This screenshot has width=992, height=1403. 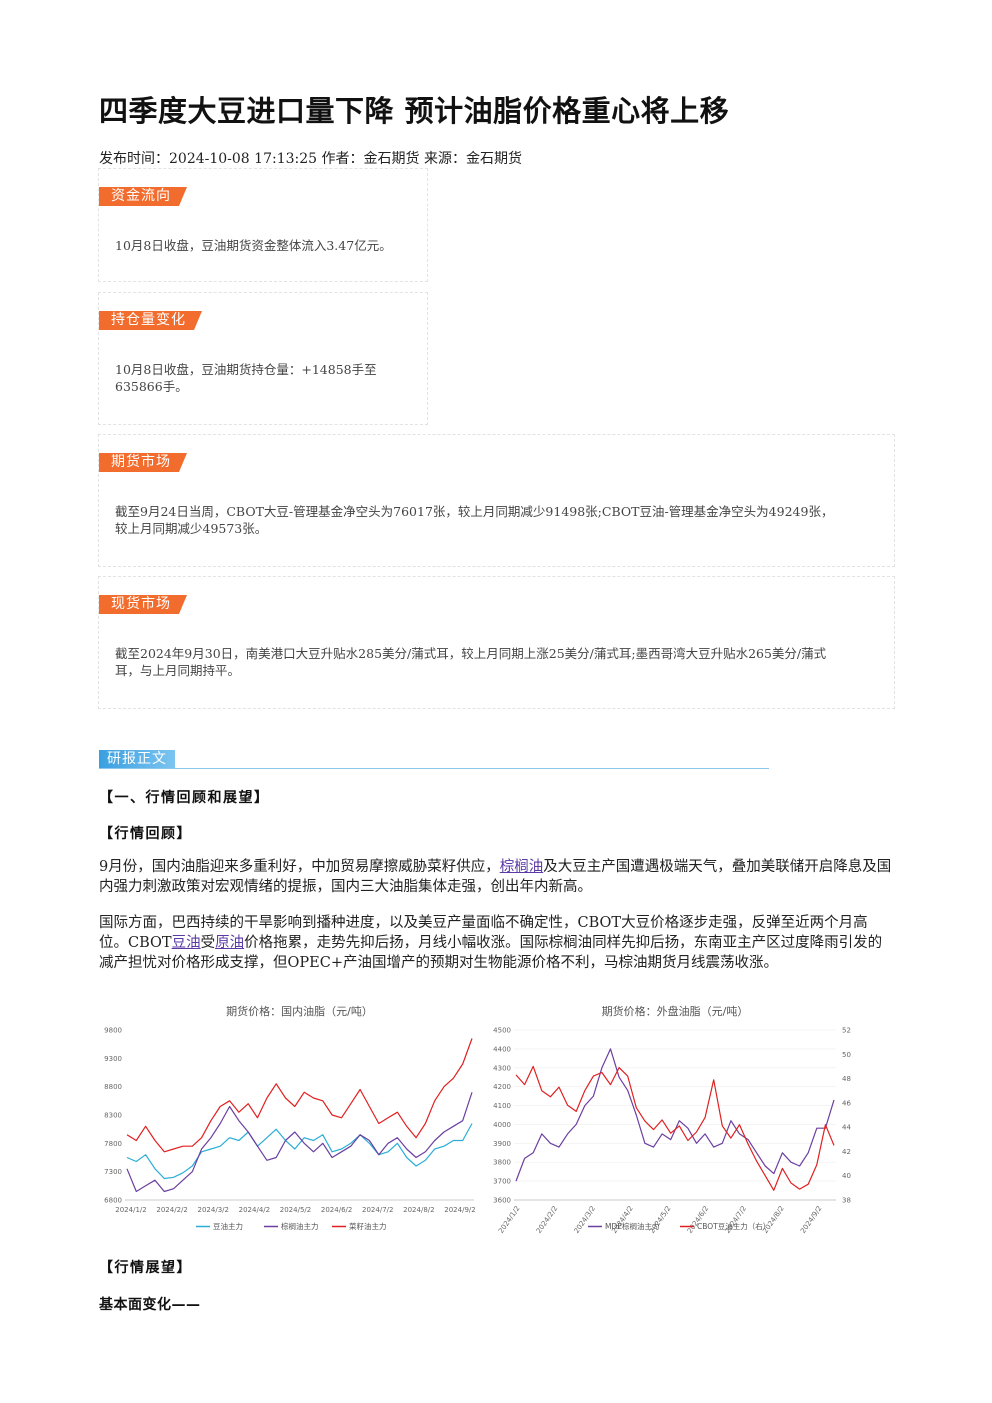 What do you see at coordinates (336, 1210) in the screenshot?
I see `x-tick-label: 2024/6/2` at bounding box center [336, 1210].